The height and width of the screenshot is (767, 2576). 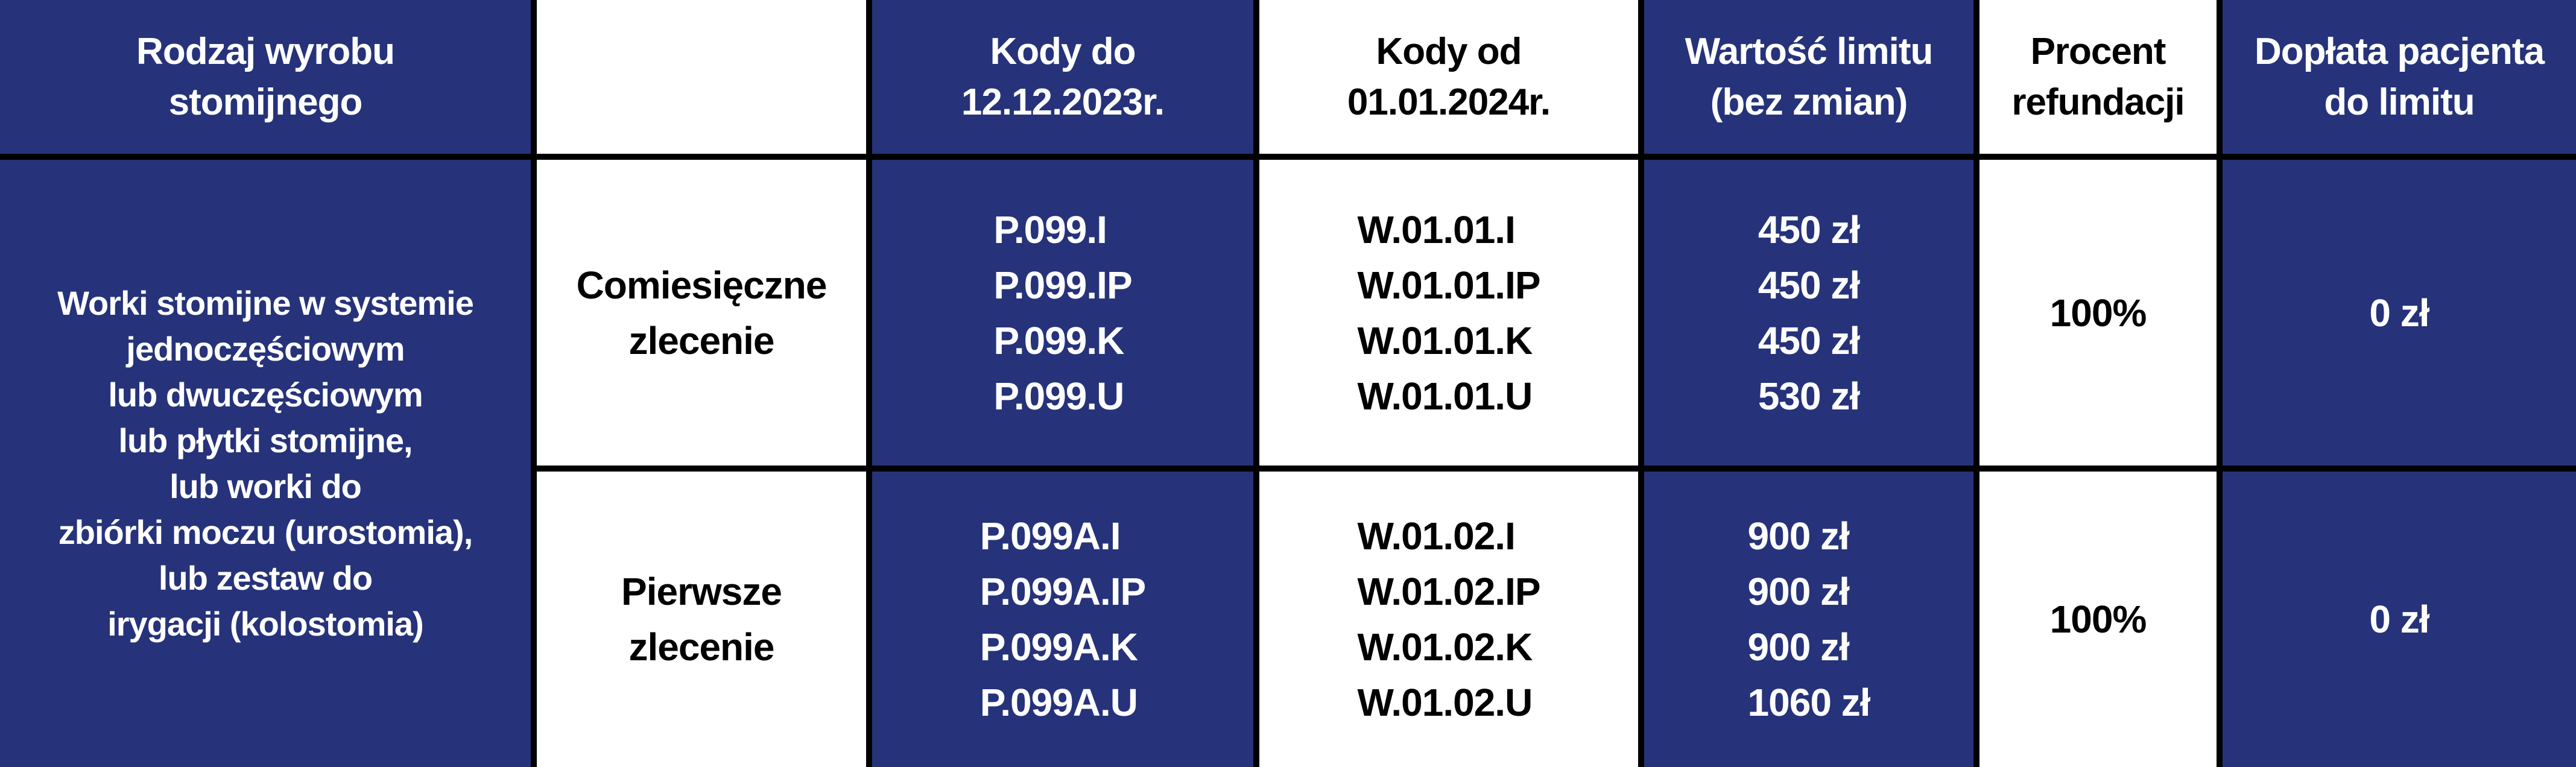 What do you see at coordinates (1062, 77) in the screenshot?
I see `header-old-codes: Kody do 12.12.2023r.` at bounding box center [1062, 77].